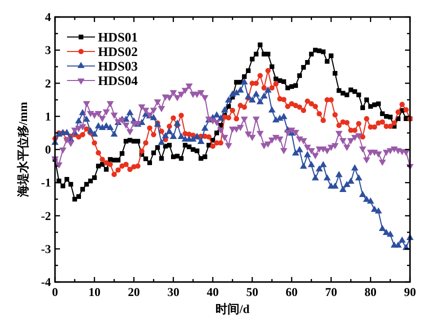 The height and width of the screenshot is (321, 432). What do you see at coordinates (94, 292) in the screenshot?
I see `x-tick-label: 10` at bounding box center [94, 292].